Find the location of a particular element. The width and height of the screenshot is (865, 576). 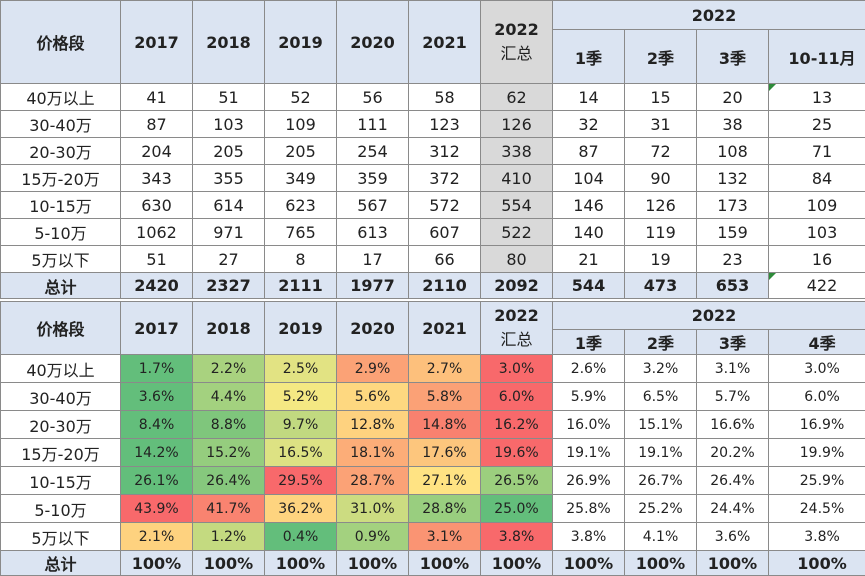

total-cell: 2110 is located at coordinates (444, 285).